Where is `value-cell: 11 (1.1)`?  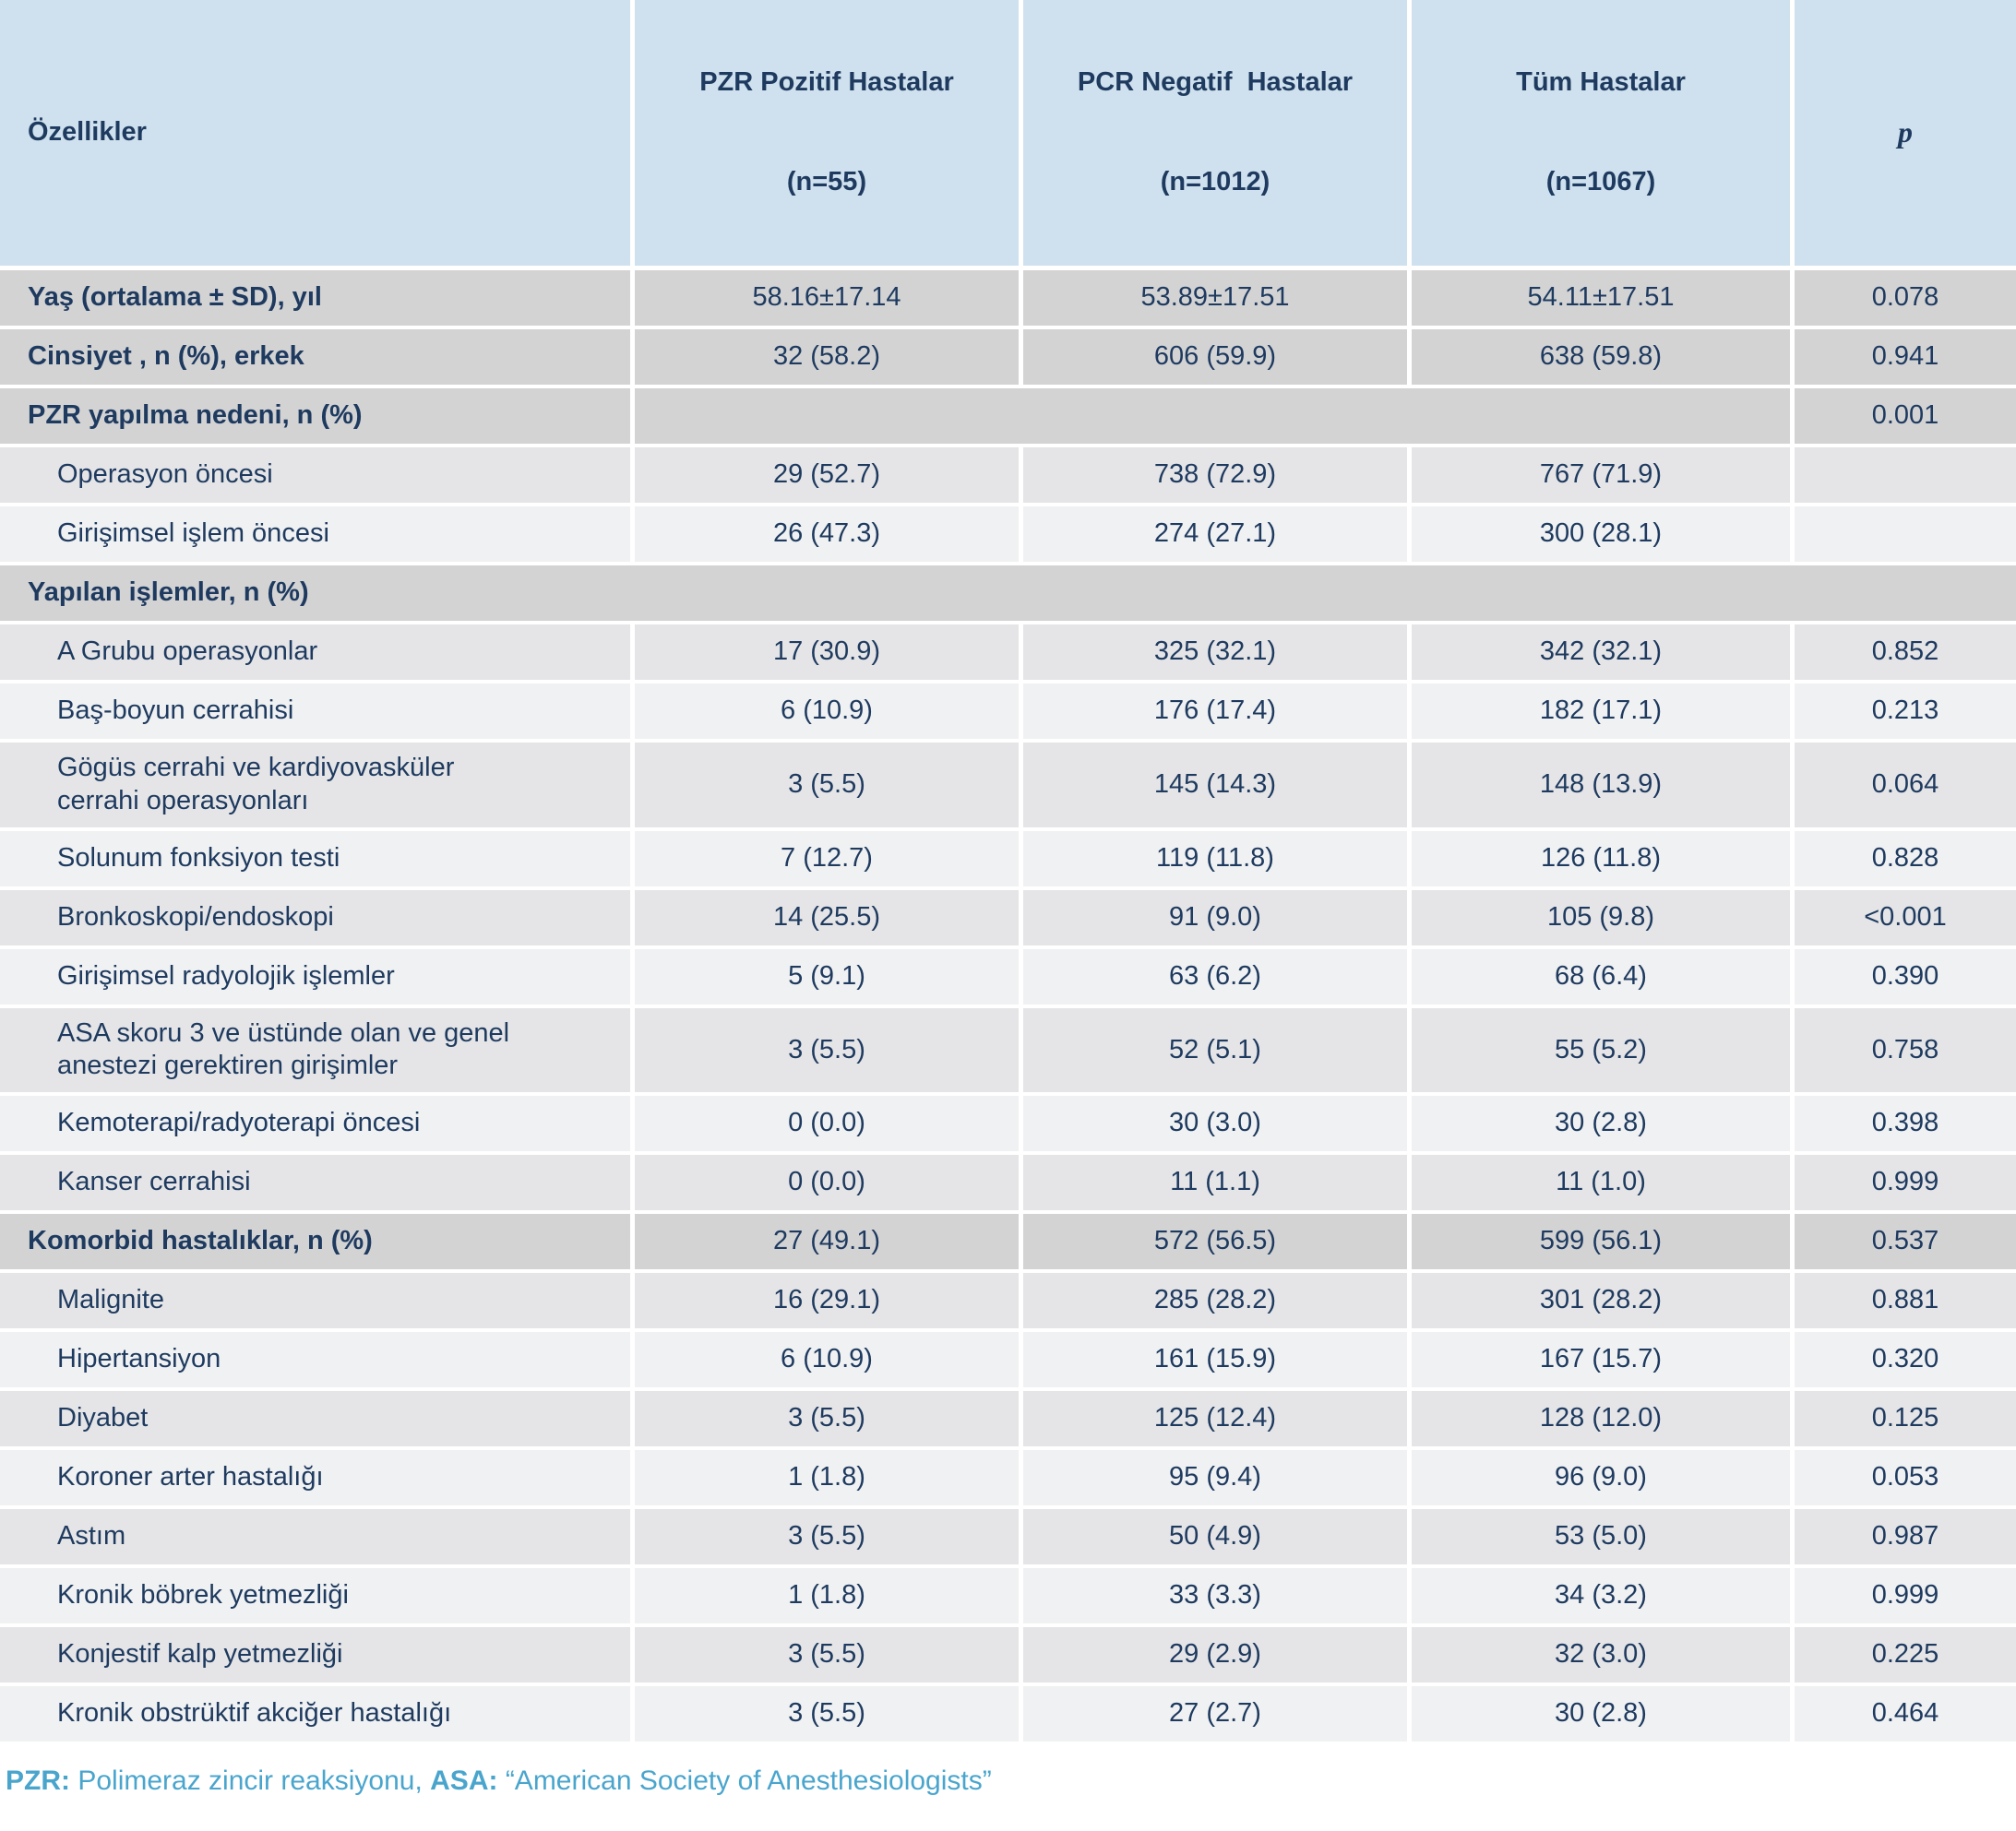
value-cell: 11 (1.1) is located at coordinates (1217, 1185).